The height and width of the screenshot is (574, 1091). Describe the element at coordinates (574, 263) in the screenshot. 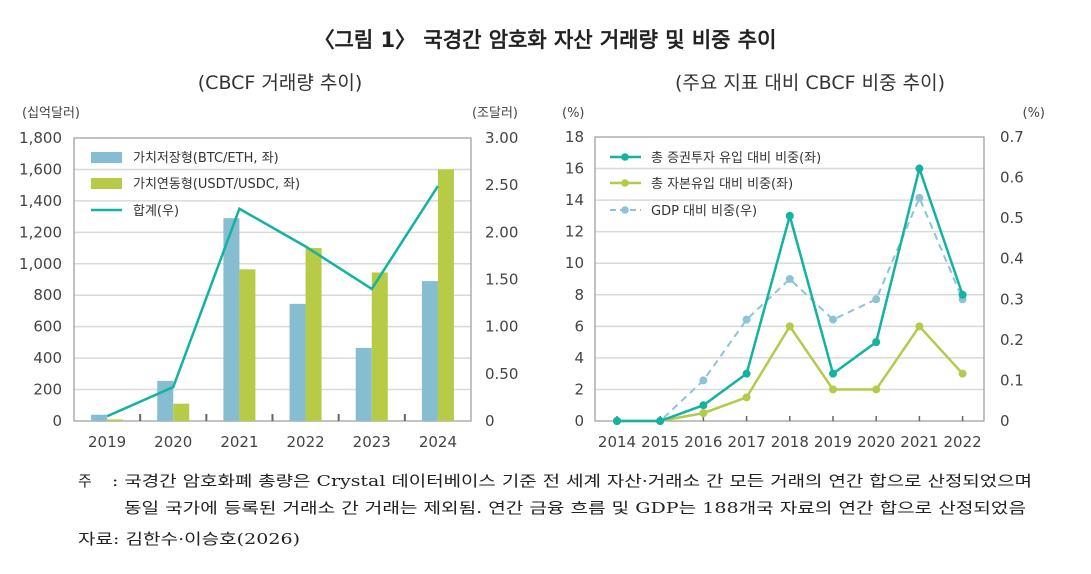

I see `y-tick-label: 10` at that location.